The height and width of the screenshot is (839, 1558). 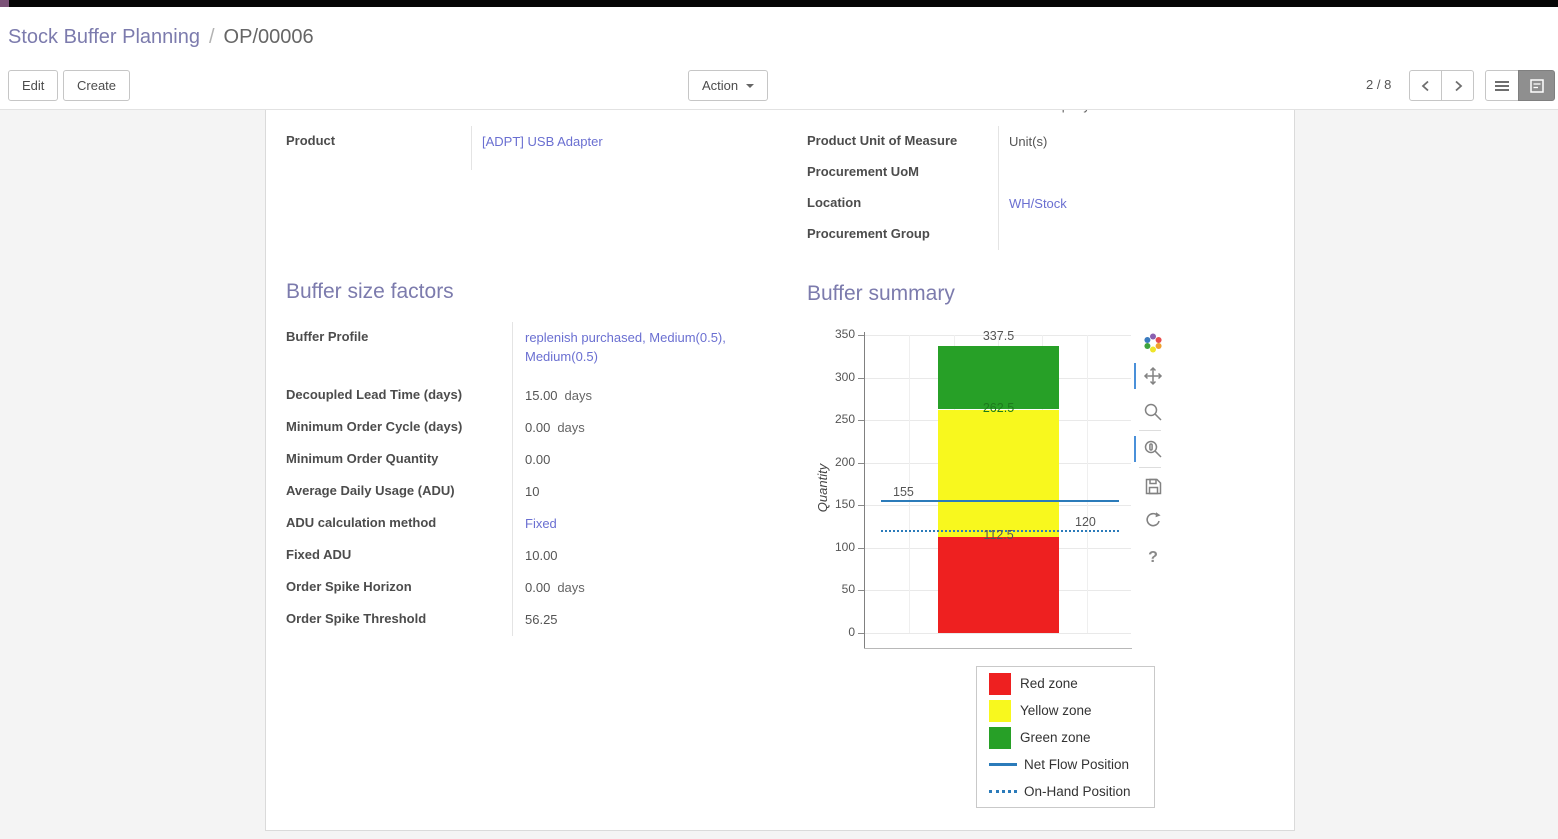 What do you see at coordinates (636, 524) in the screenshot?
I see `field-value: Fixed` at bounding box center [636, 524].